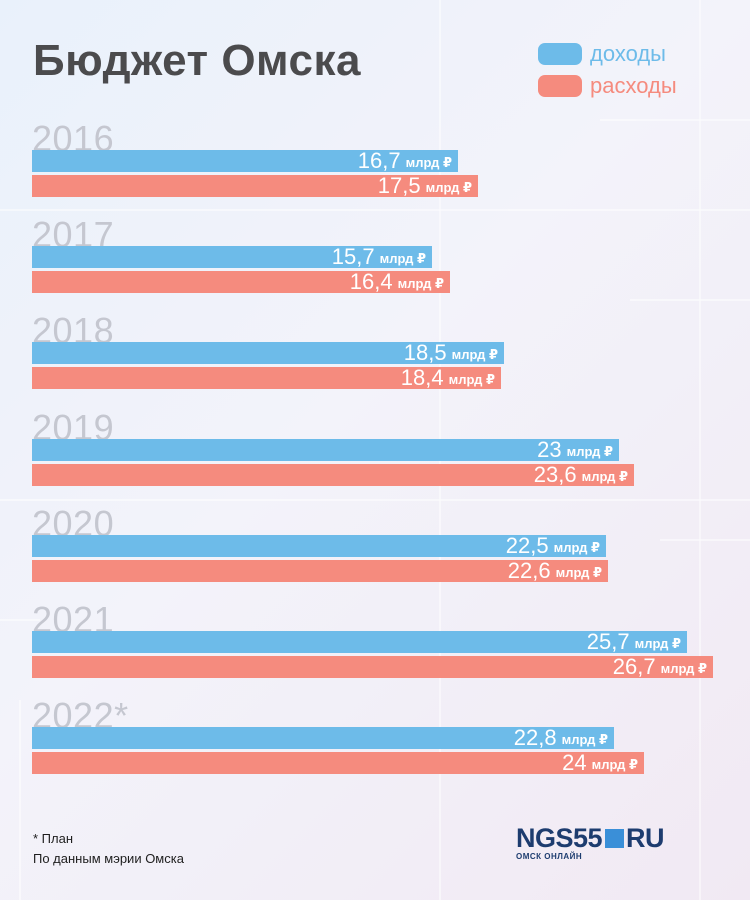  What do you see at coordinates (425, 353) in the screenshot?
I see `bar-value-label: 18,5` at bounding box center [425, 353].